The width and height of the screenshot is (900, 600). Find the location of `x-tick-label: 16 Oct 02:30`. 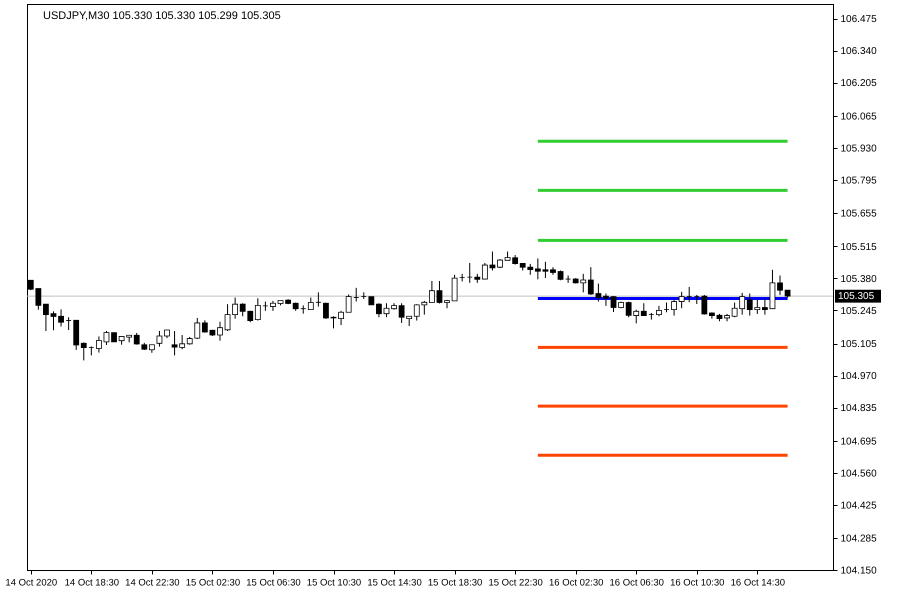

x-tick-label: 16 Oct 02:30 is located at coordinates (576, 583).